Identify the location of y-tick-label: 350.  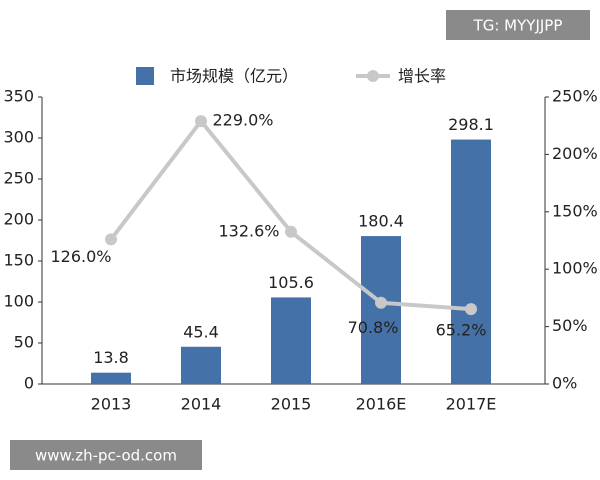
(18, 96).